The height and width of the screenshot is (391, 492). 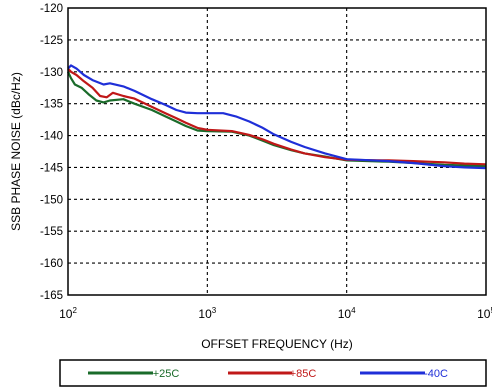 I want to click on x-tick-label: 10³, so click(x=207, y=313).